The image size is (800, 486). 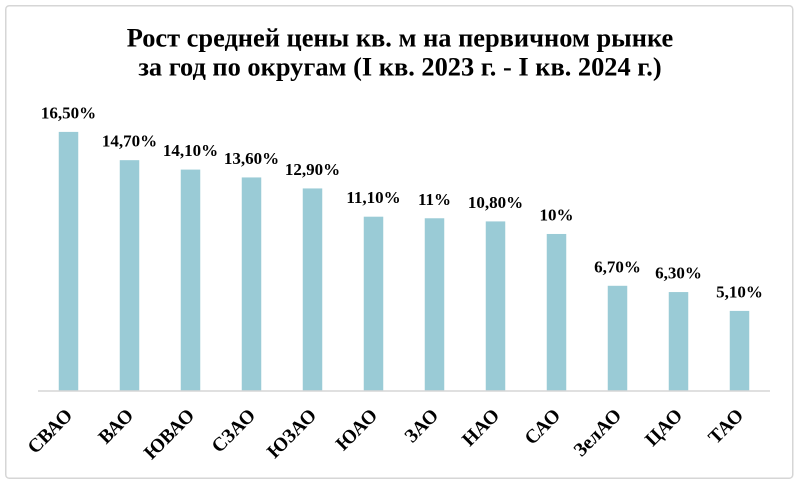 I want to click on svg-text: 6,70%, so click(x=617, y=266).